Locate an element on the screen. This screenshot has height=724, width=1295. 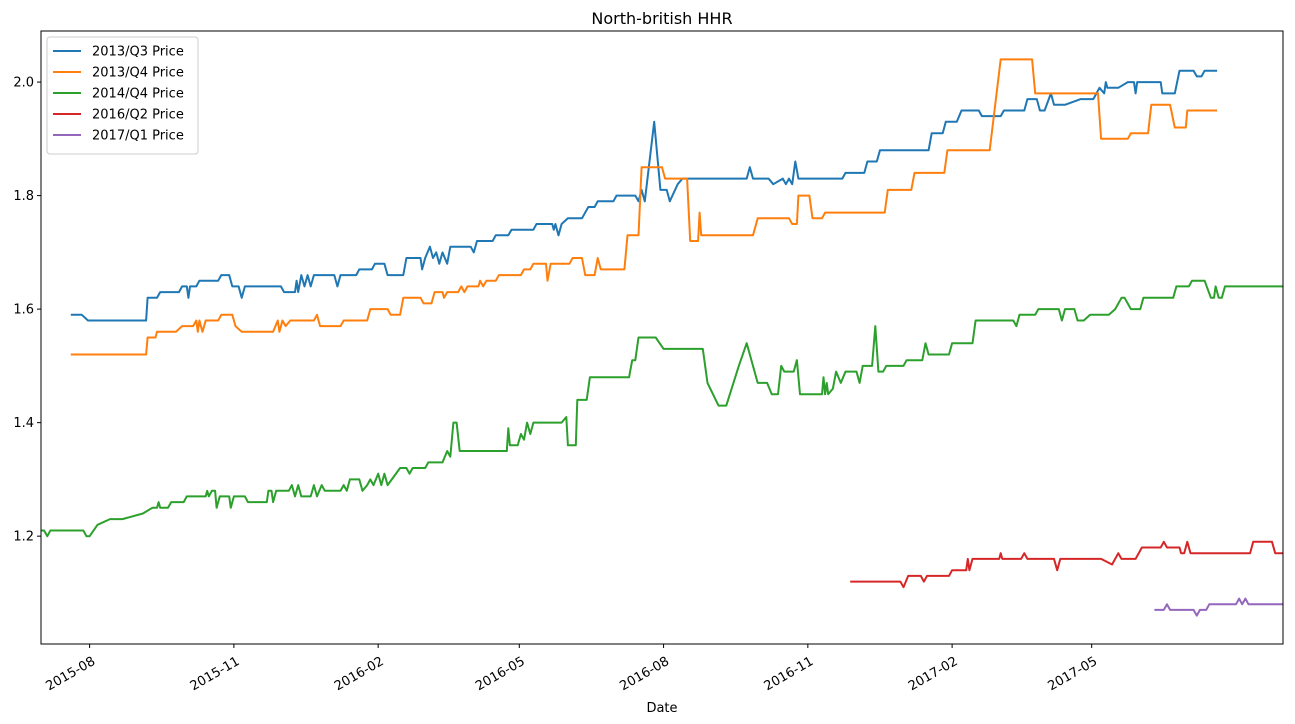
legend-label: 2017/Q1 Price is located at coordinates (138, 136).